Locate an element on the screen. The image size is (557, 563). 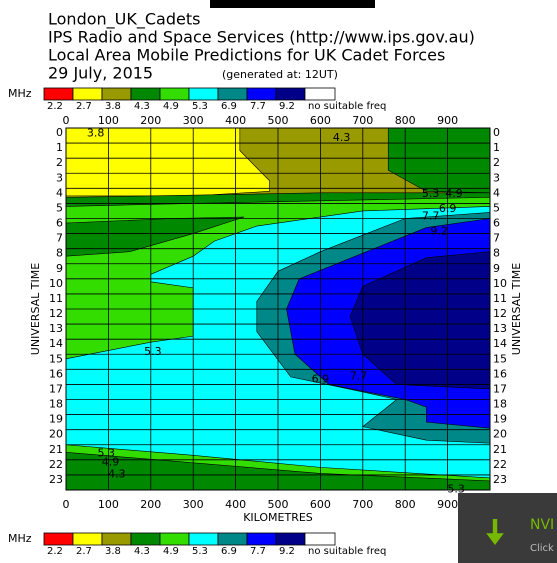
x-tick-label: 500 is located at coordinates (278, 504).